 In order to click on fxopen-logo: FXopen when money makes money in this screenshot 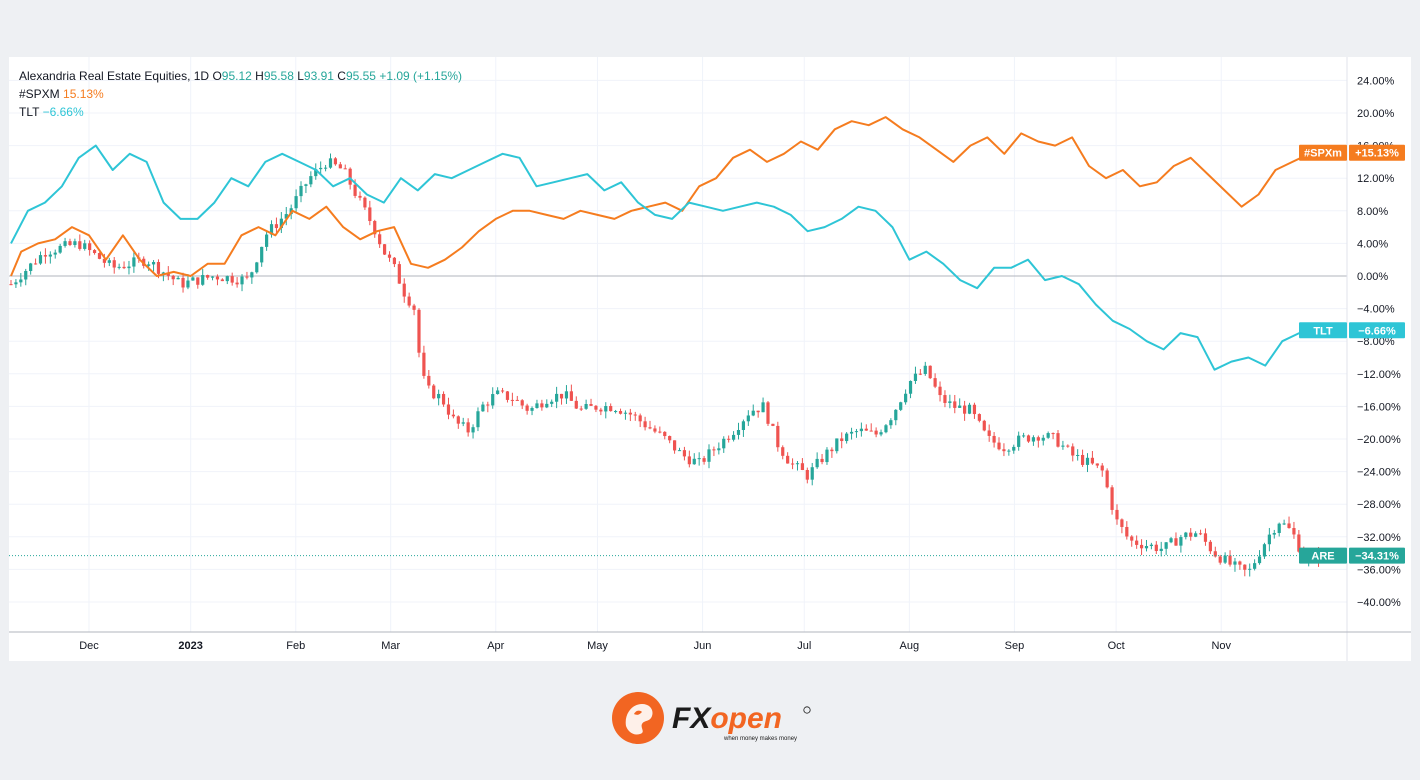, I will do `click(711, 718)`.